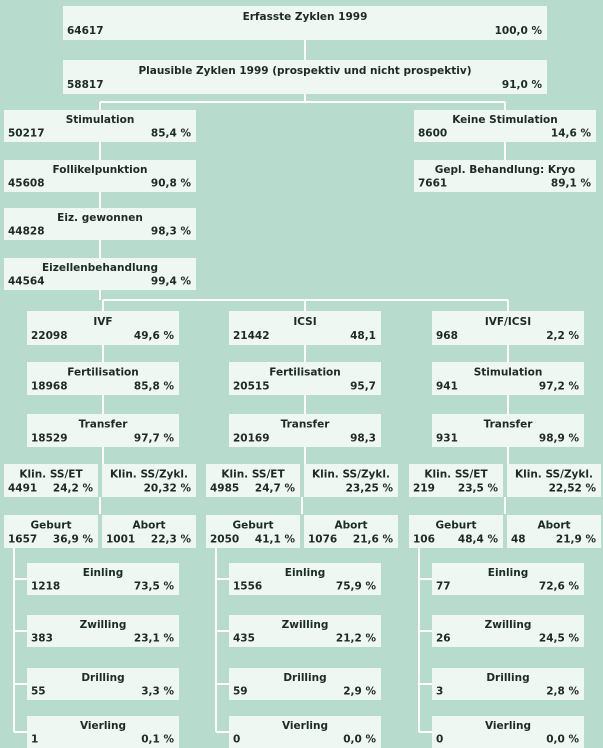 This screenshot has width=603, height=748. What do you see at coordinates (305, 625) in the screenshot?
I see `node-label: Zwilling` at bounding box center [305, 625].